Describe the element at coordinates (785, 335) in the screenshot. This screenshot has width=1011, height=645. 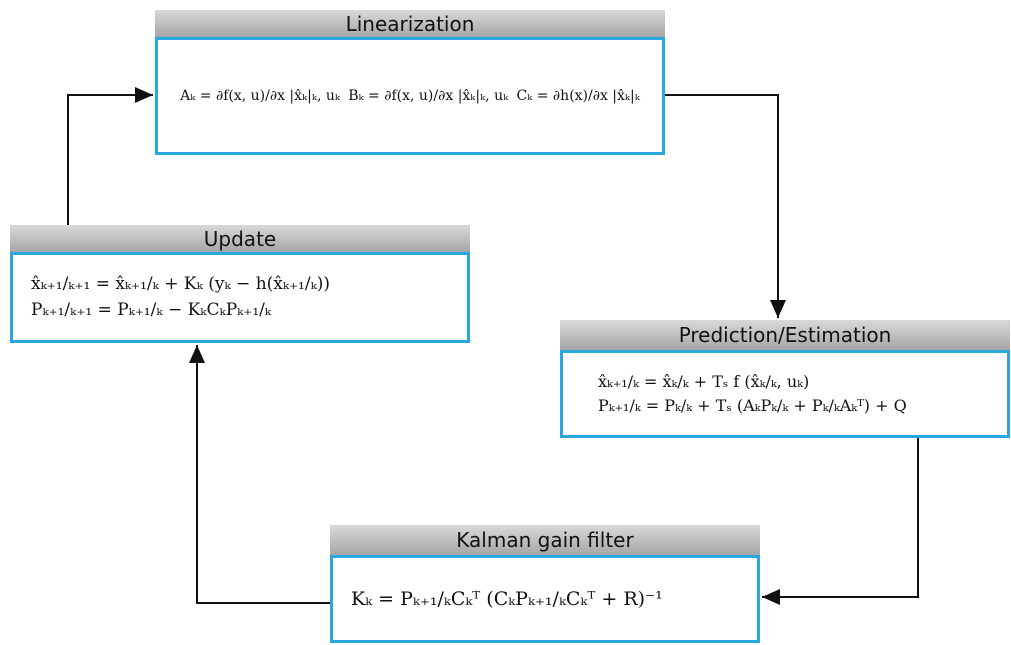
I see `node-title: Prediction/Estimation` at that location.